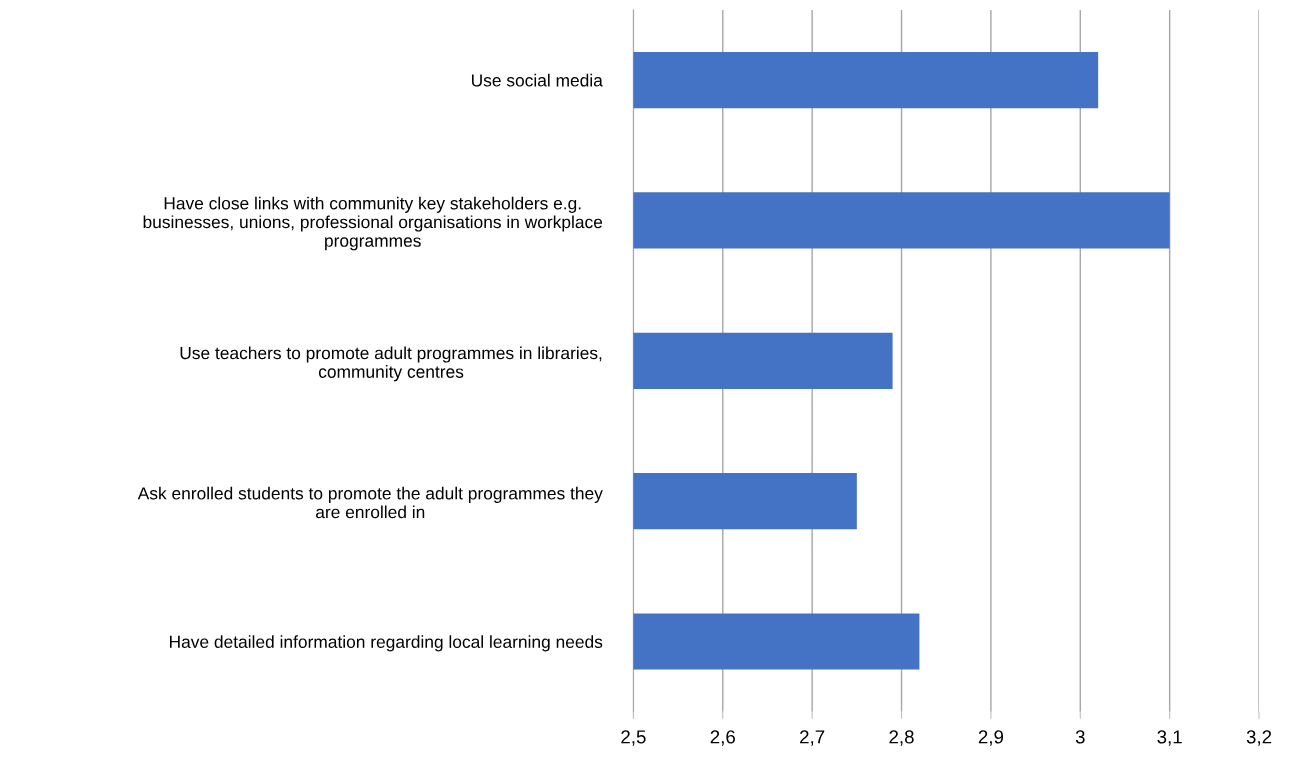 The image size is (1290, 762). What do you see at coordinates (373, 223) in the screenshot?
I see `y-tick-label: Have close links with community key stakeholders e.g. businesses, unions, professional organisations in workplace programmes` at bounding box center [373, 223].